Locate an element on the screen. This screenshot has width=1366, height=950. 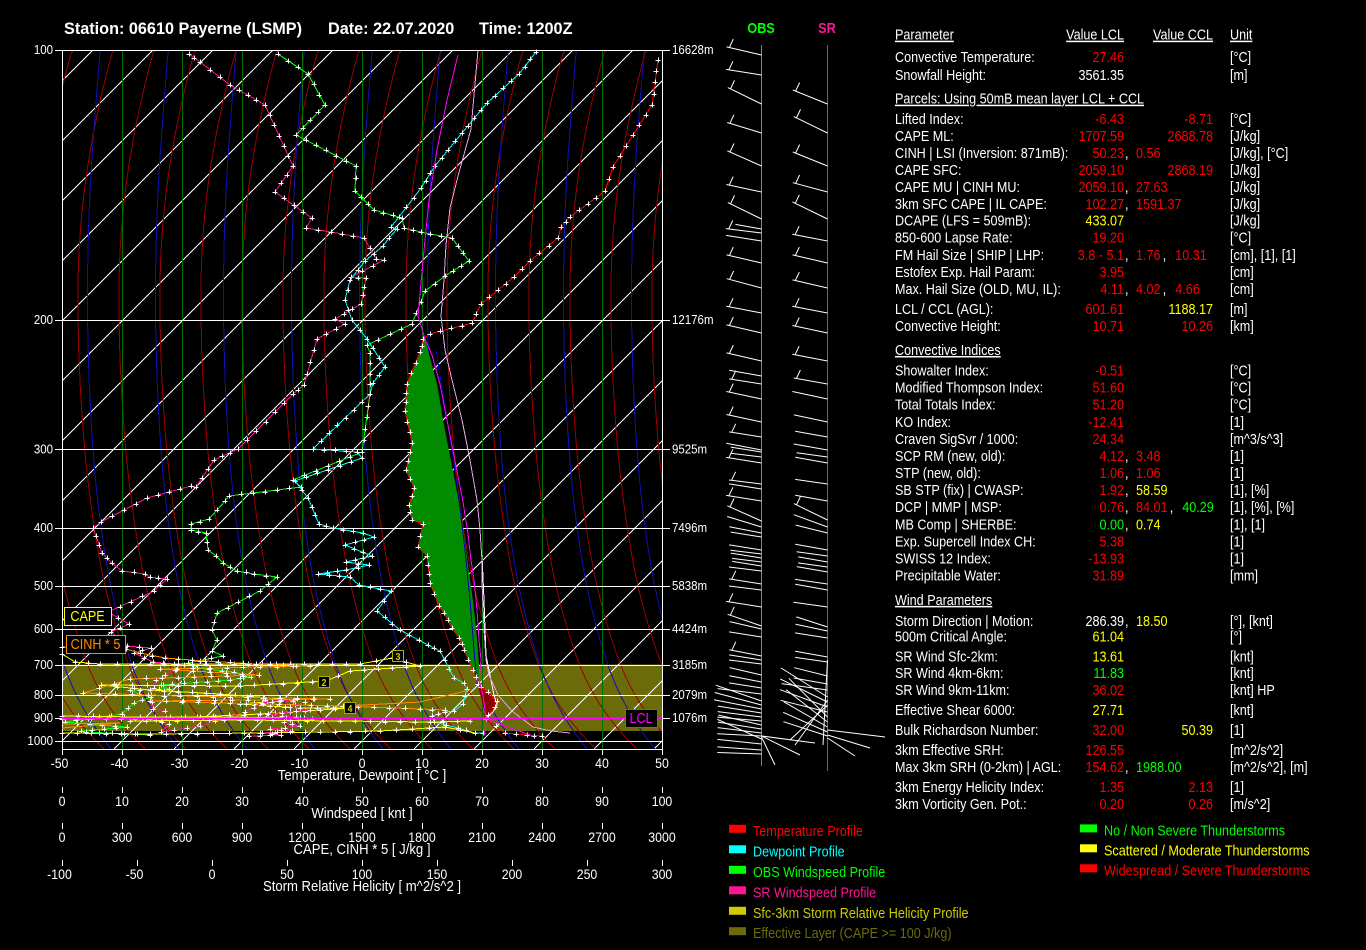
svg-text: 51.20 is located at coordinates (1108, 404).